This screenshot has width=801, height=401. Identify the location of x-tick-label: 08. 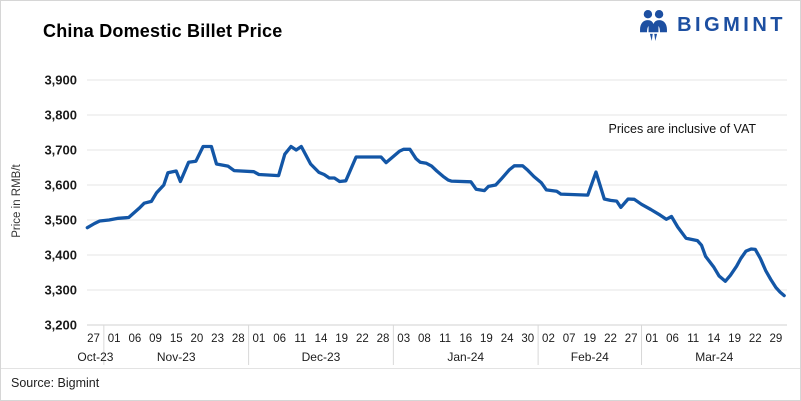
(424, 339).